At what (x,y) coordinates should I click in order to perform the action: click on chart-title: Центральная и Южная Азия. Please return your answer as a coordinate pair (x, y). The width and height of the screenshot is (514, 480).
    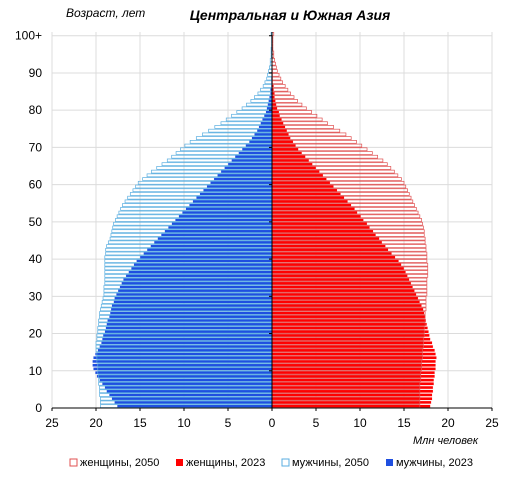
    Looking at the image, I should click on (290, 15).